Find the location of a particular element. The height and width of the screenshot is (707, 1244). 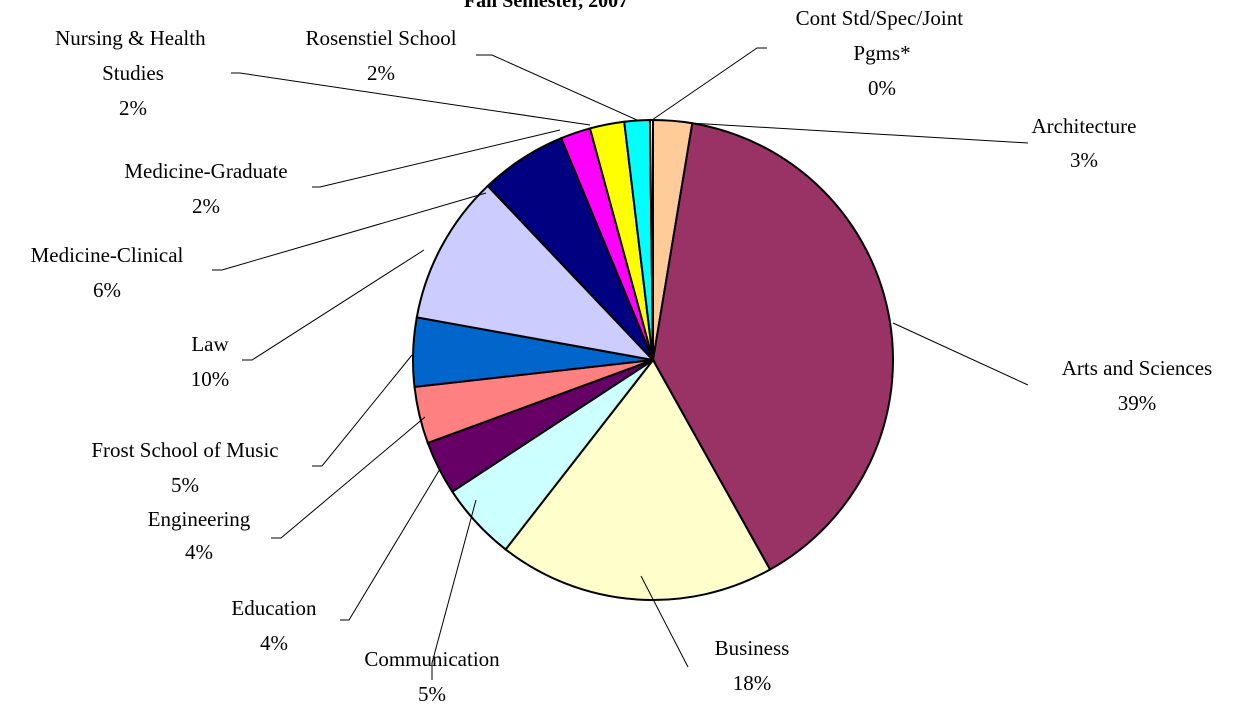

value-nursing-health-studies: 2% is located at coordinates (133, 108).